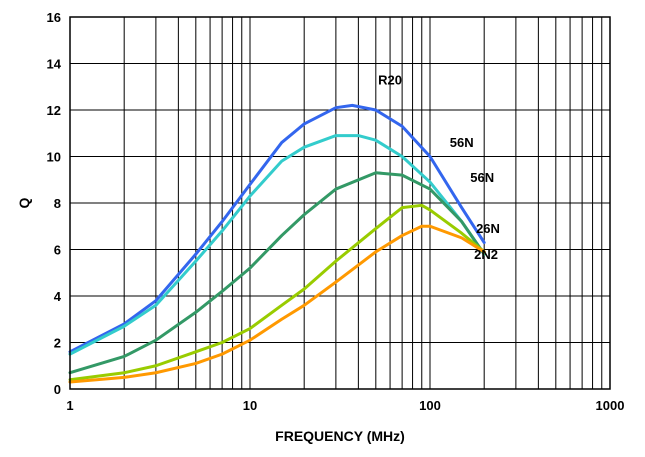  What do you see at coordinates (69, 405) in the screenshot?
I see `x-tick-label: 1` at bounding box center [69, 405].